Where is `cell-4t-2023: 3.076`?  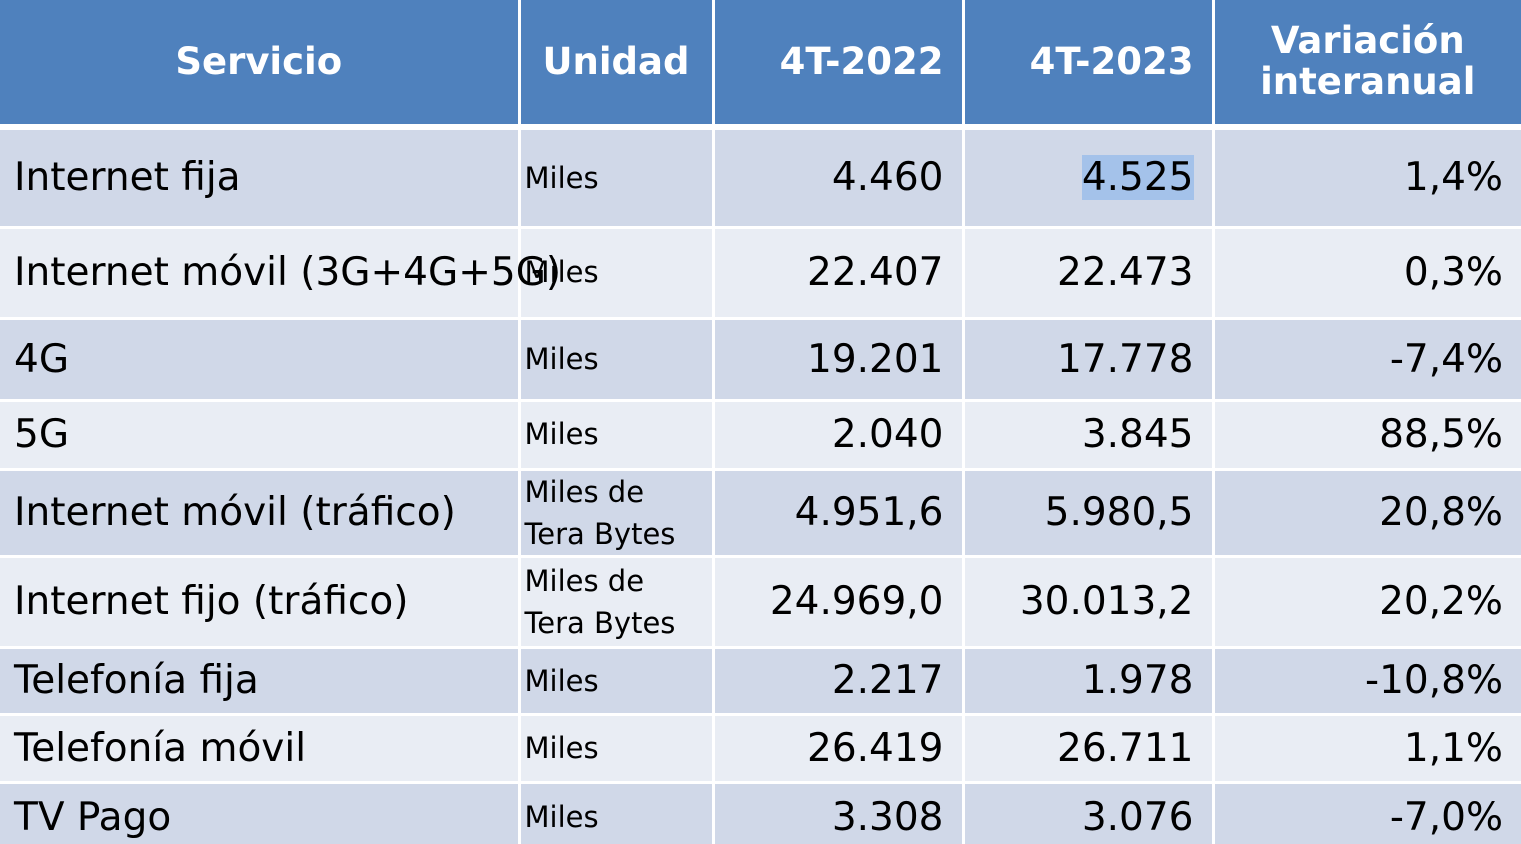
cell-4t-2023: 3.076 is located at coordinates (1089, 813).